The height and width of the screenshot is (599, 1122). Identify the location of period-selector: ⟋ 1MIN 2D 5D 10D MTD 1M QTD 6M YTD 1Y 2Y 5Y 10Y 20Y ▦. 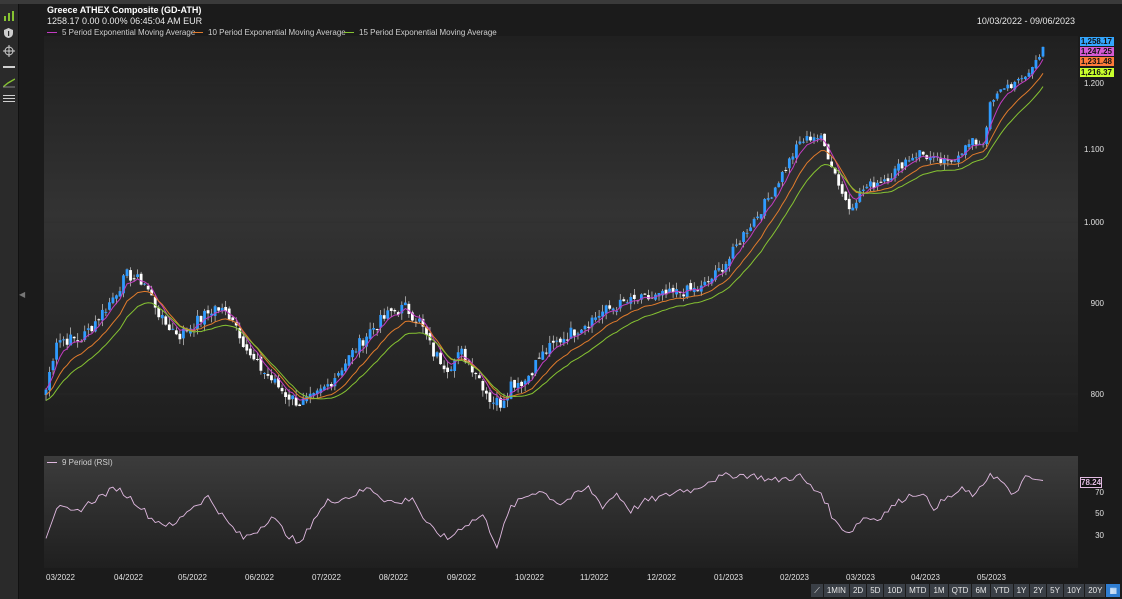
(965, 590).